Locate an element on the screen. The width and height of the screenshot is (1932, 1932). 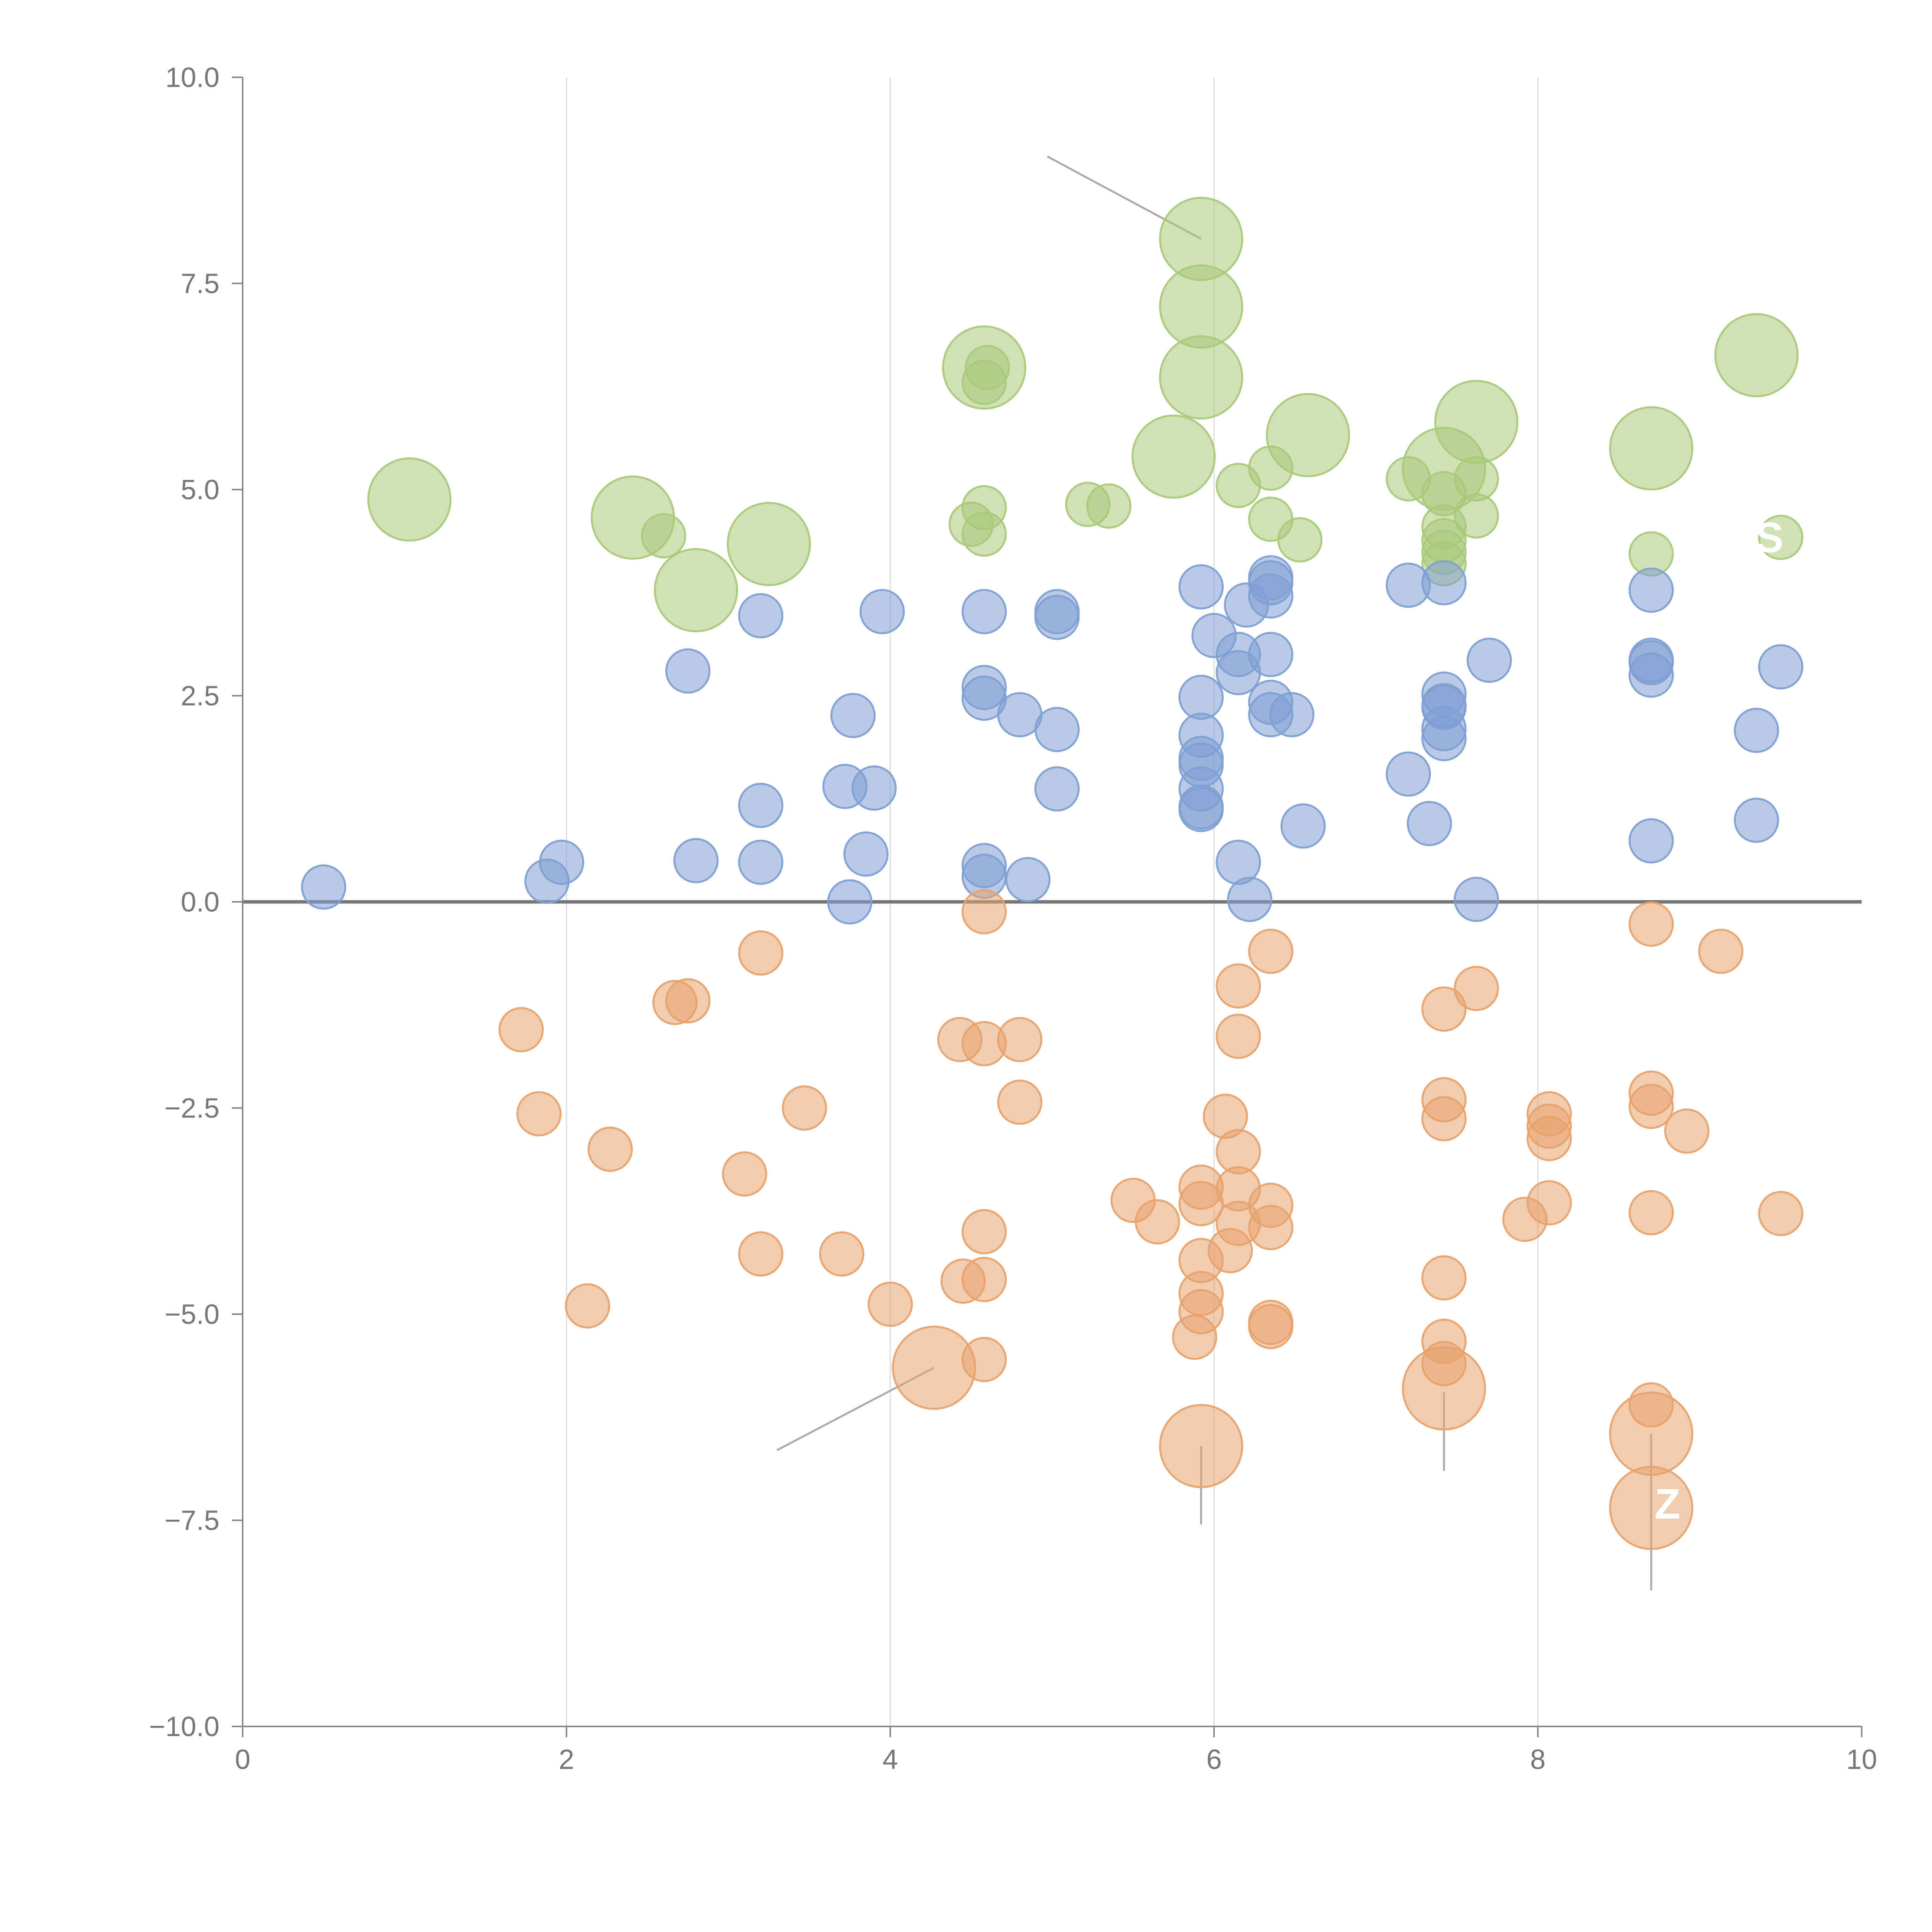
point-label: Z is located at coordinates (1668, 1504).